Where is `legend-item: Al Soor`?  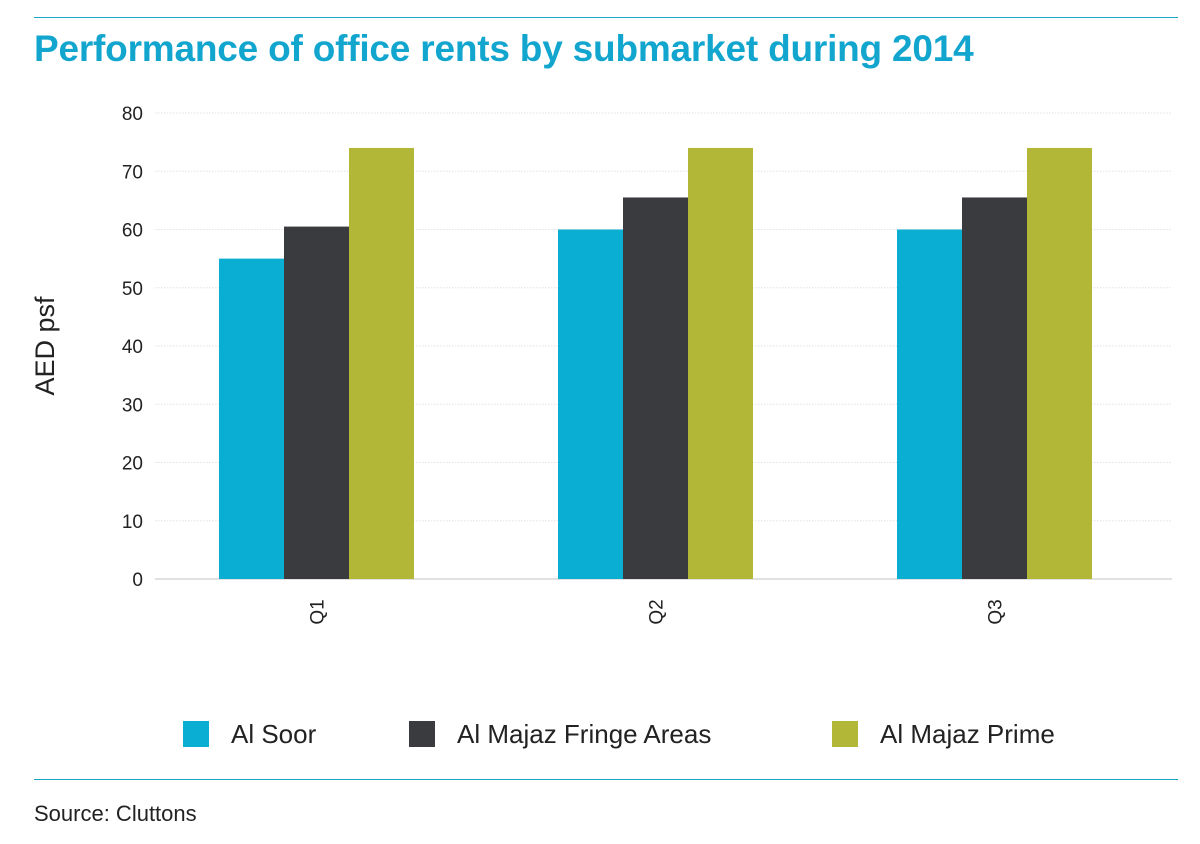 legend-item: Al Soor is located at coordinates (249, 734).